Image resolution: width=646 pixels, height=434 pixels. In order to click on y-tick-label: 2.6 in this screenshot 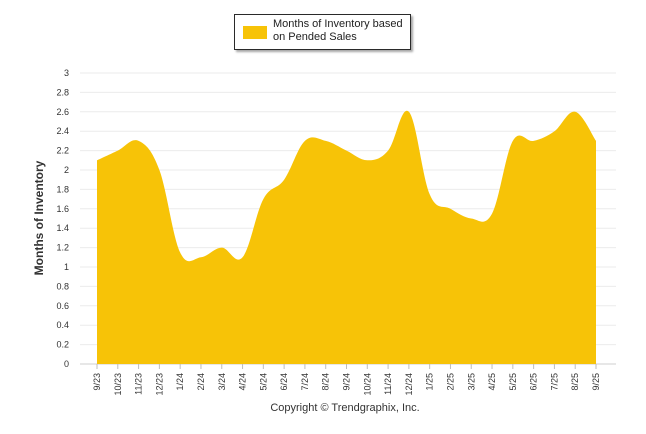, I will do `click(62, 112)`.